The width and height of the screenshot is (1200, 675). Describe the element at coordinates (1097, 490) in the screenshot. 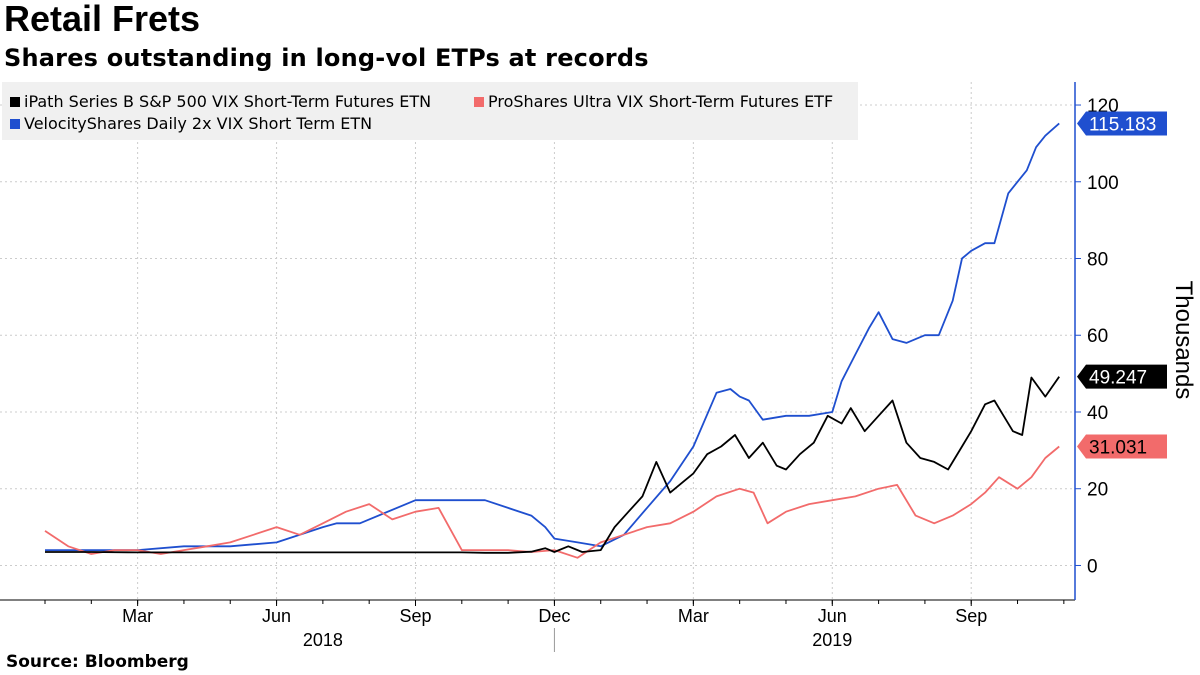

I see `y-tick-label: 20` at that location.